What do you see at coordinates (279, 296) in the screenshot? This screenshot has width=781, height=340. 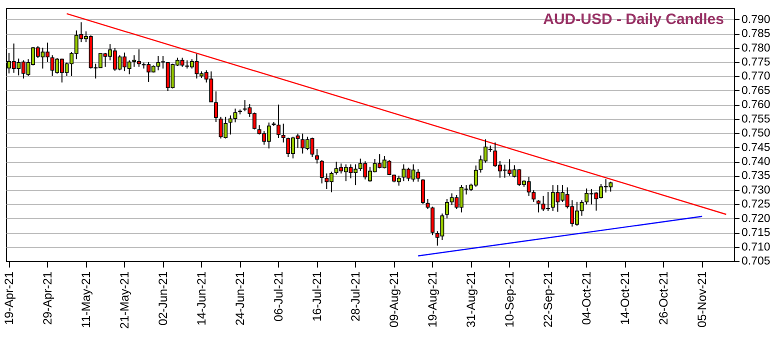 I see `x-tick-label: 06-Jul-21` at bounding box center [279, 296].